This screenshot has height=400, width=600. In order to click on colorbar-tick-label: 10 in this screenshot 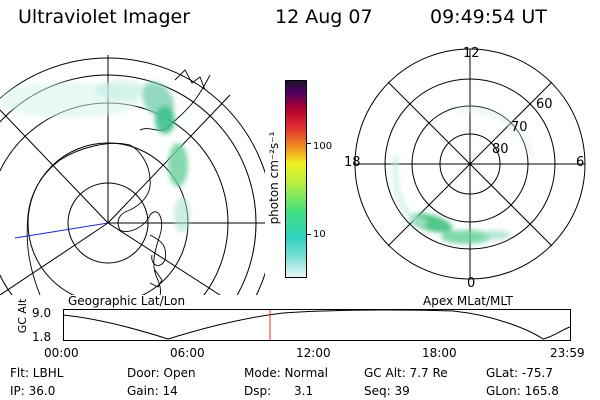, I will do `click(319, 234)`.